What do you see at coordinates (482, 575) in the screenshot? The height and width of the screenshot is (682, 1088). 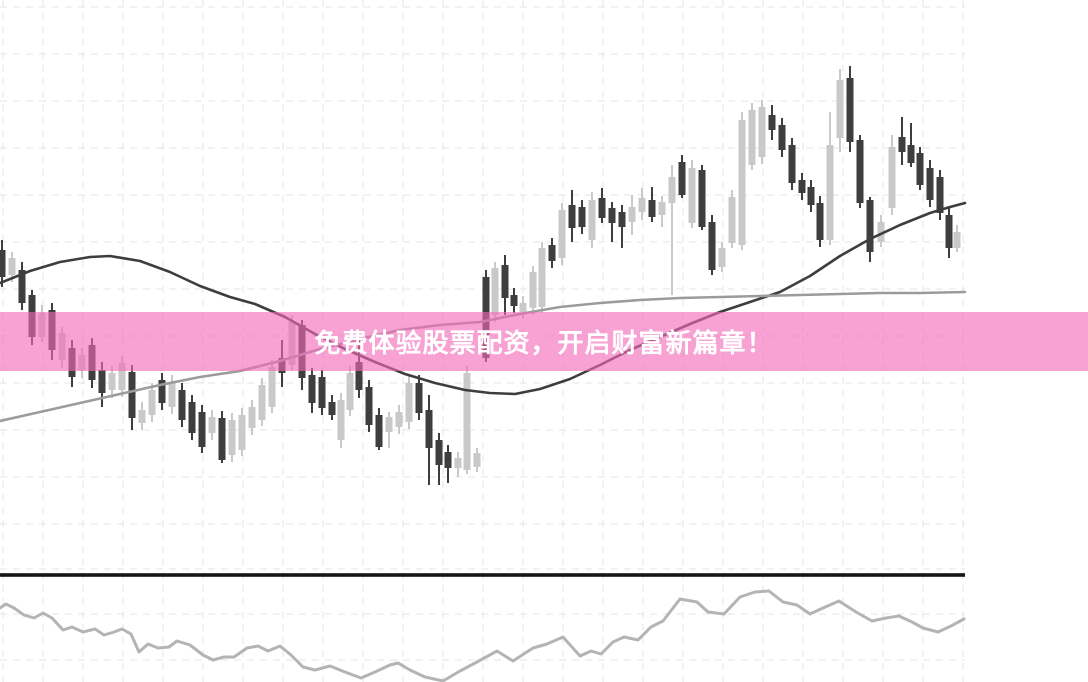 I see `panel-separator-line` at bounding box center [482, 575].